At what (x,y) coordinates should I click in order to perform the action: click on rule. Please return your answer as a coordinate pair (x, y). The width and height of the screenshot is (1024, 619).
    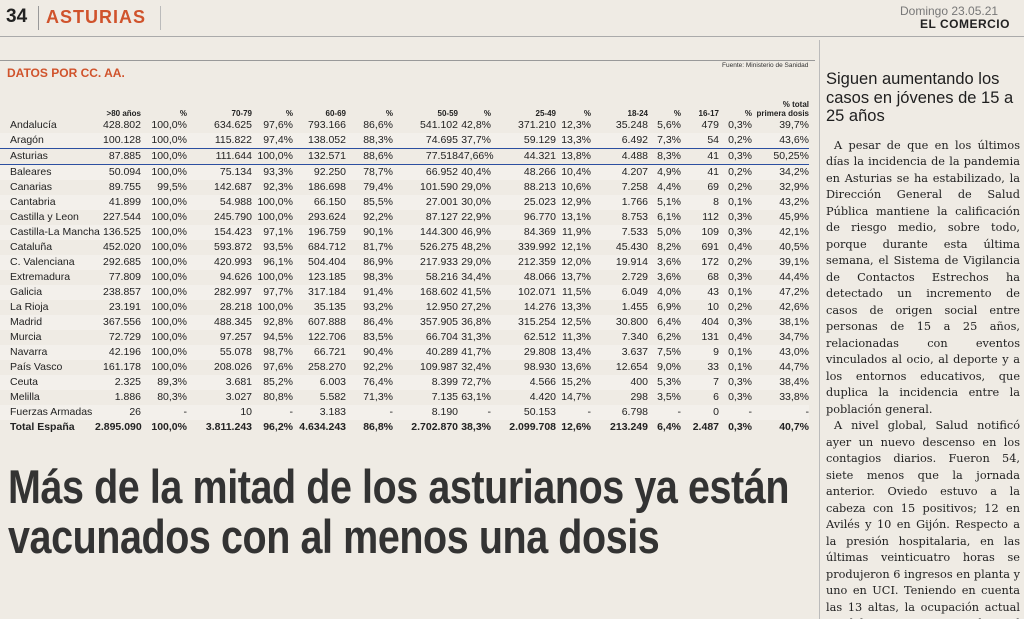
    Looking at the image, I should click on (512, 36).